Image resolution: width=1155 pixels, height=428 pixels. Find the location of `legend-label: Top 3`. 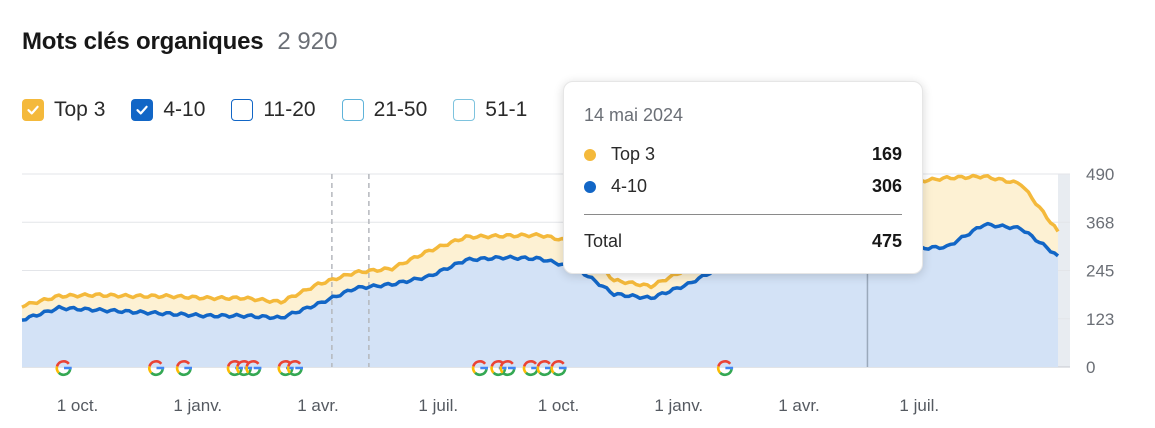

legend-label: Top 3 is located at coordinates (80, 109).